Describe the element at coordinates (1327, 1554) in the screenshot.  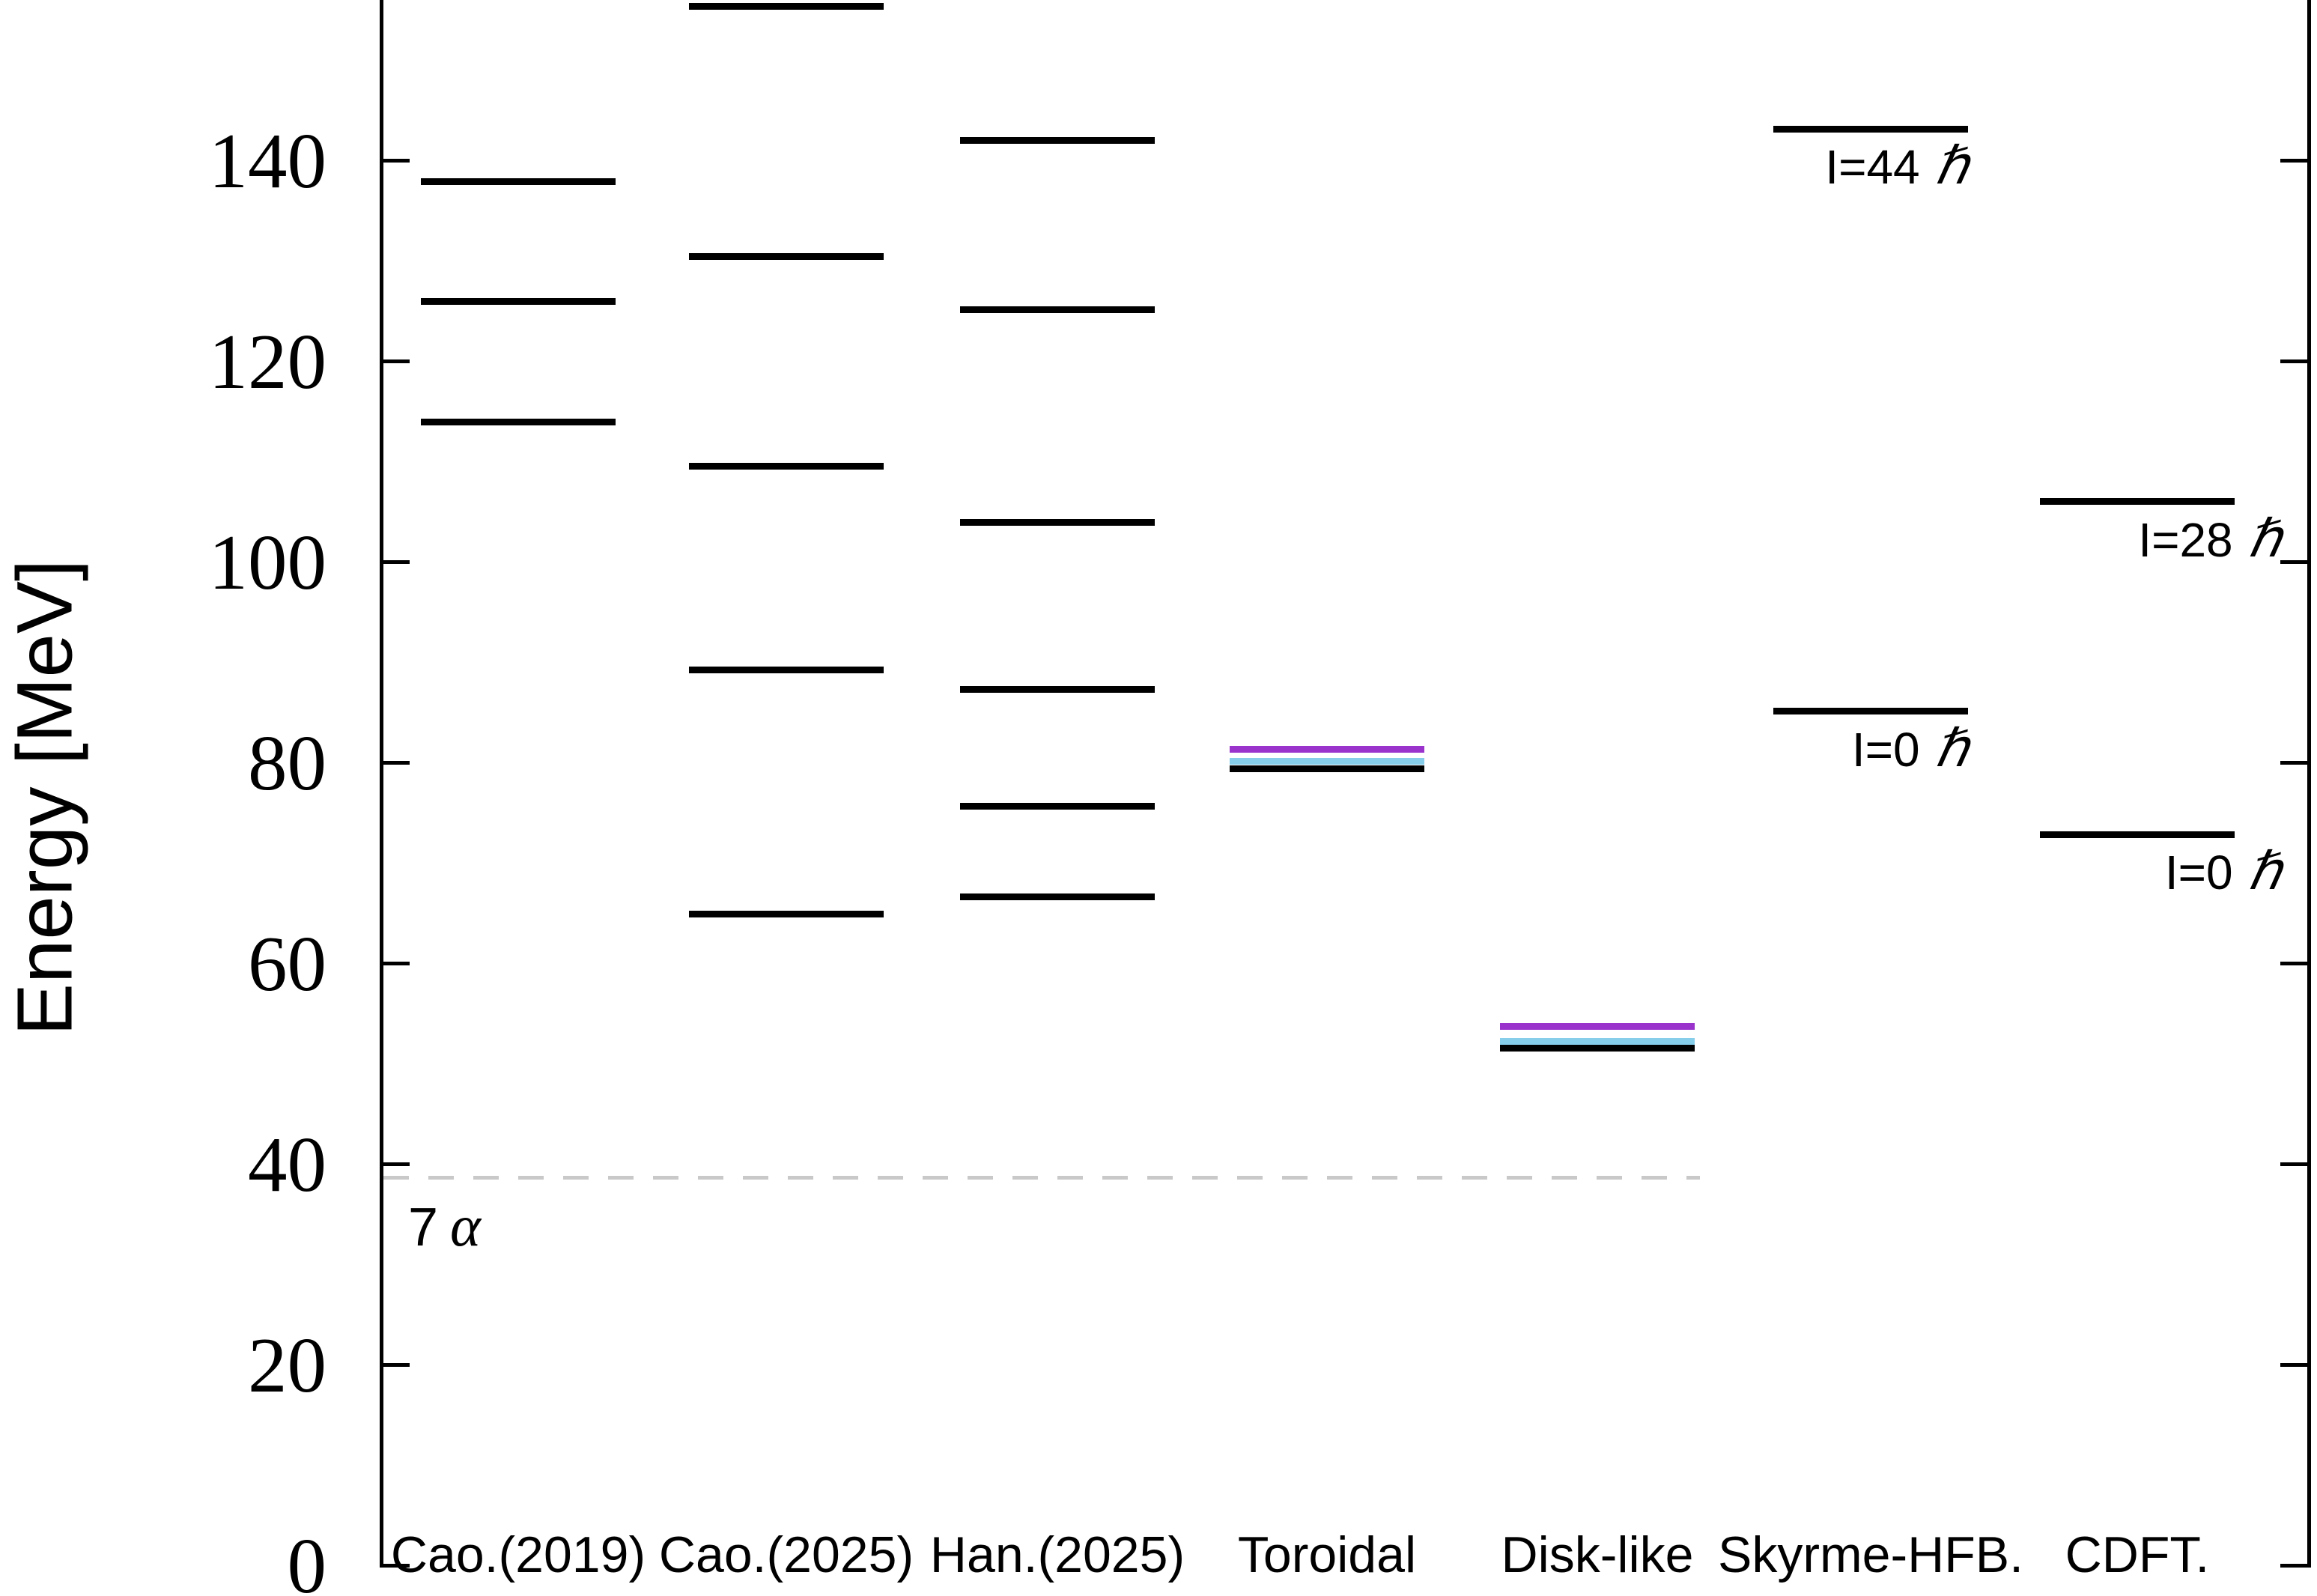
I see `x-category-label: Toroidal` at that location.